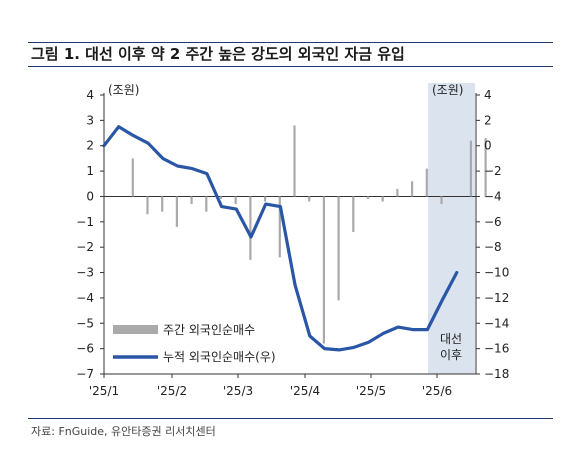  What do you see at coordinates (85, 323) in the screenshot?
I see `left-tick-label: −5` at bounding box center [85, 323].